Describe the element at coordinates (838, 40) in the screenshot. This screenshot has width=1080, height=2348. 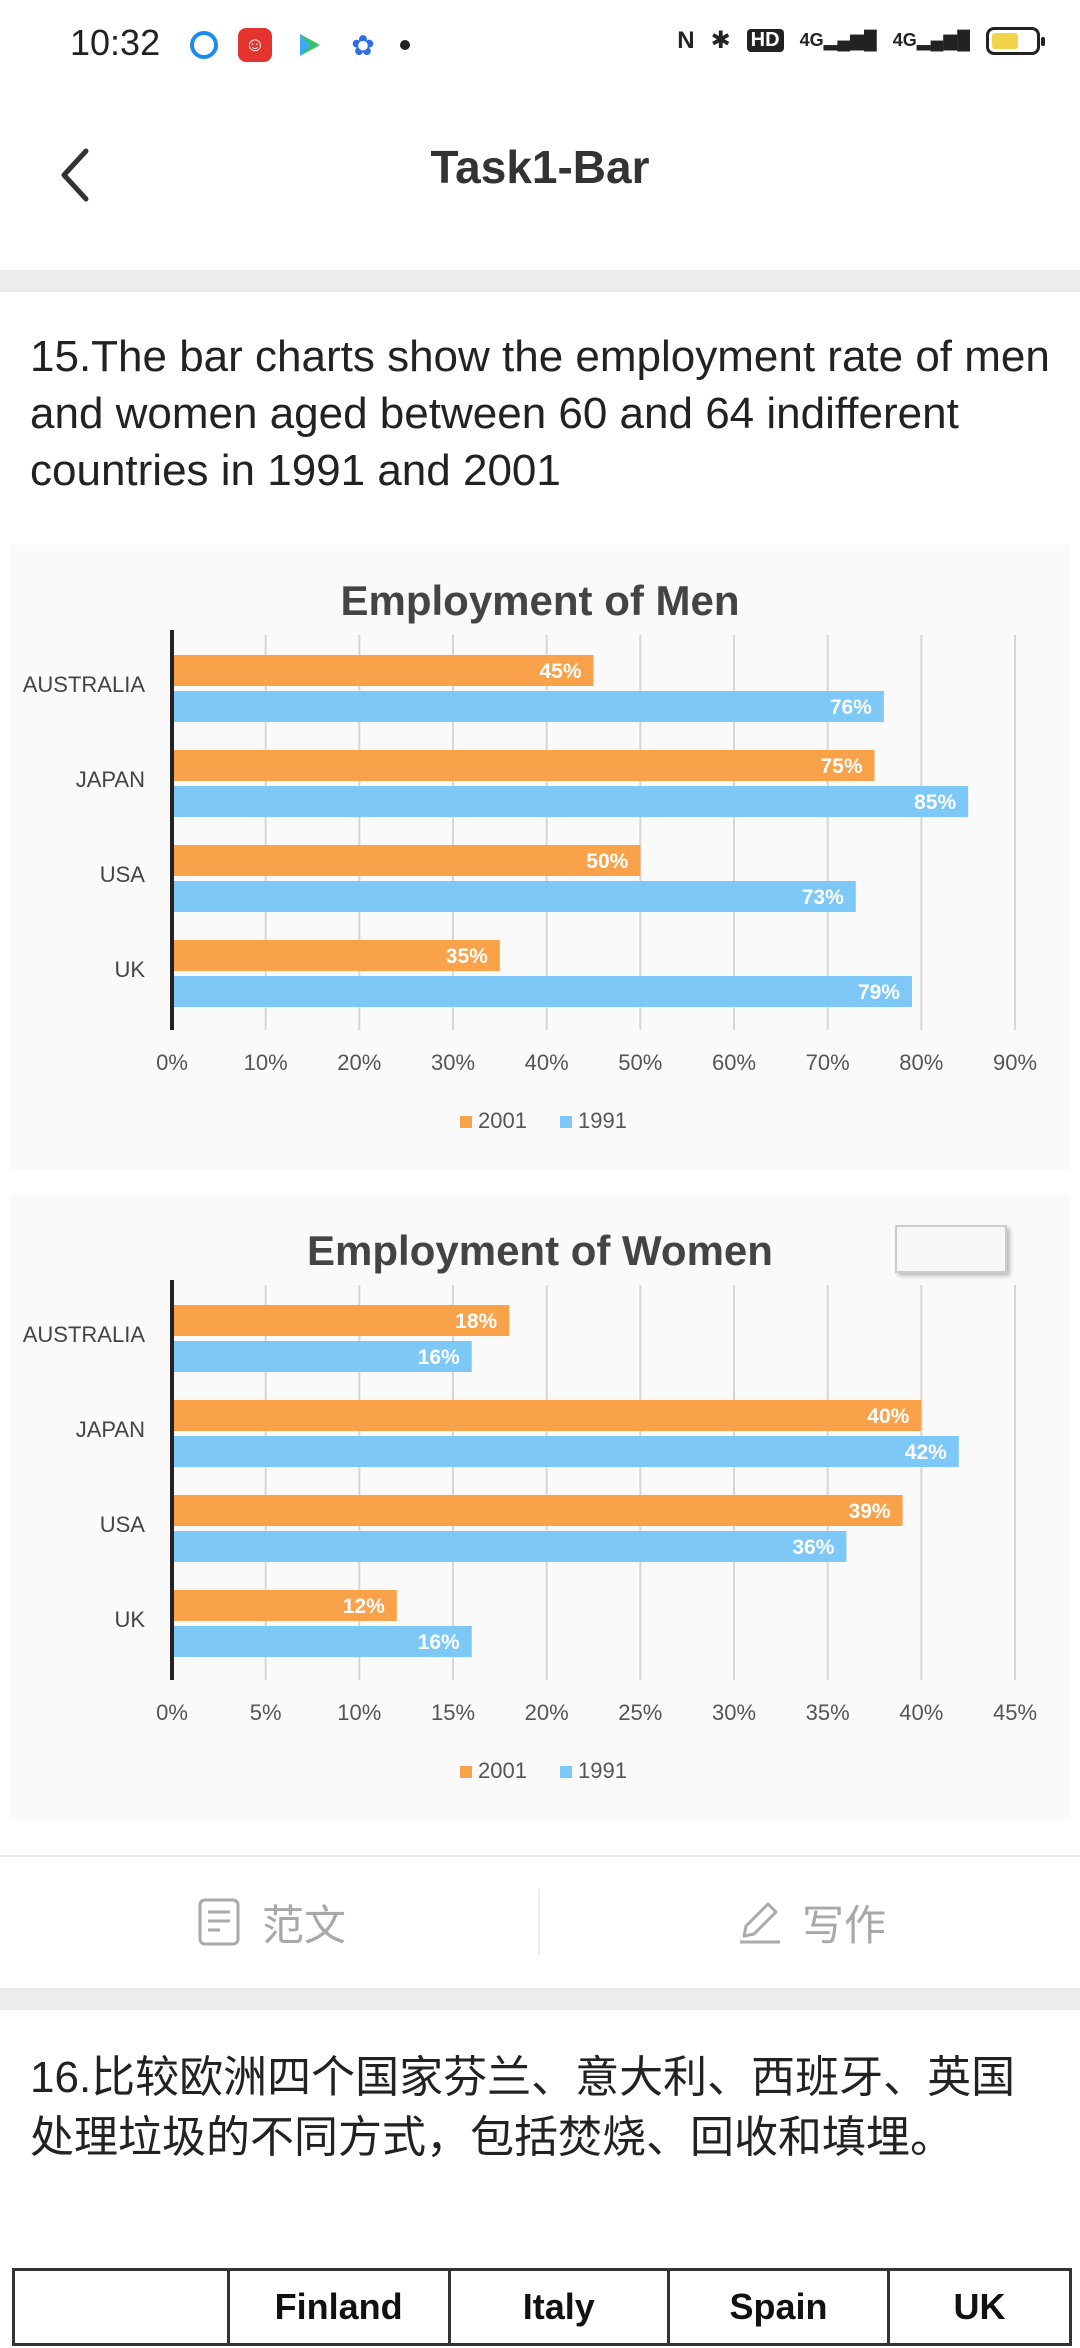
I see `signal-icon-1: 4G▂▄▆█` at that location.